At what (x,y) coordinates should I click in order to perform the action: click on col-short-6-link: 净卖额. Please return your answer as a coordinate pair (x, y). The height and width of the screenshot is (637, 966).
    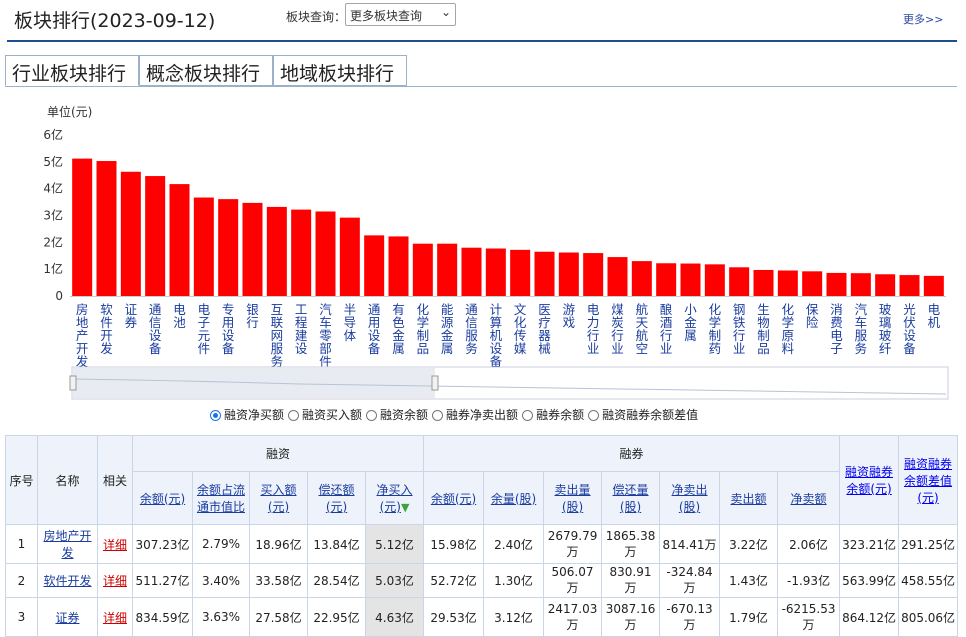
    Looking at the image, I should click on (808, 498).